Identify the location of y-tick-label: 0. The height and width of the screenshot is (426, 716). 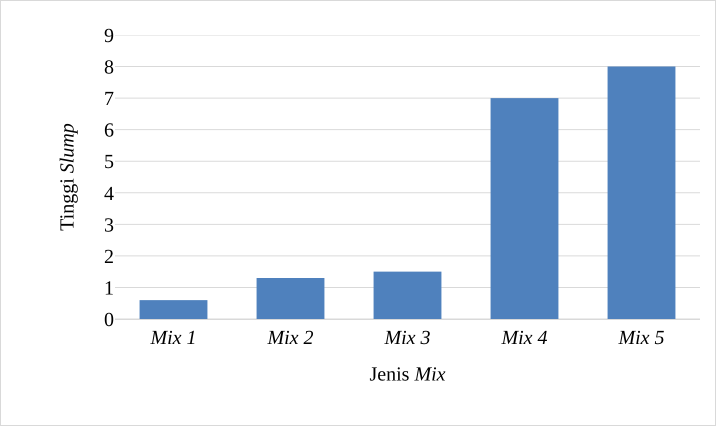
(109, 320).